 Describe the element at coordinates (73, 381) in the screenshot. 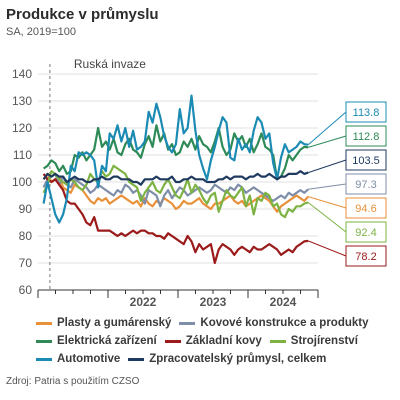

I see `source-note: Zdroj: Patria s použitím CZSO` at that location.